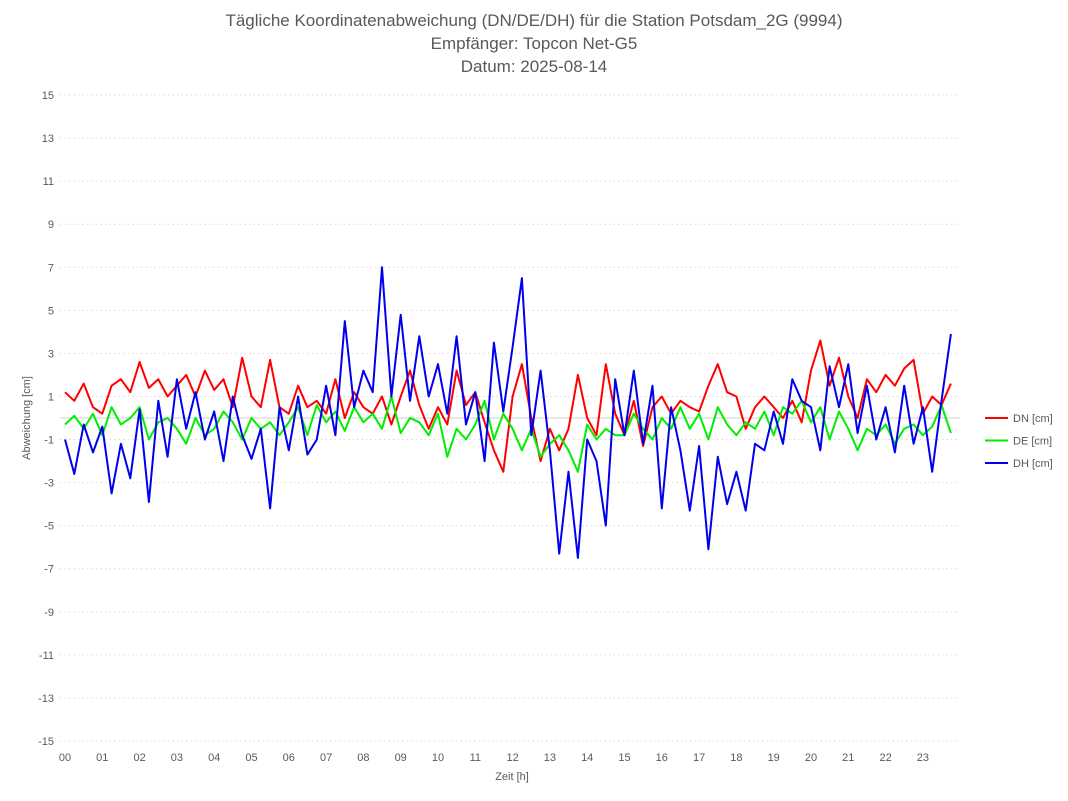 This screenshot has height=801, width=1068. I want to click on y-tick-label: 3, so click(51, 354).